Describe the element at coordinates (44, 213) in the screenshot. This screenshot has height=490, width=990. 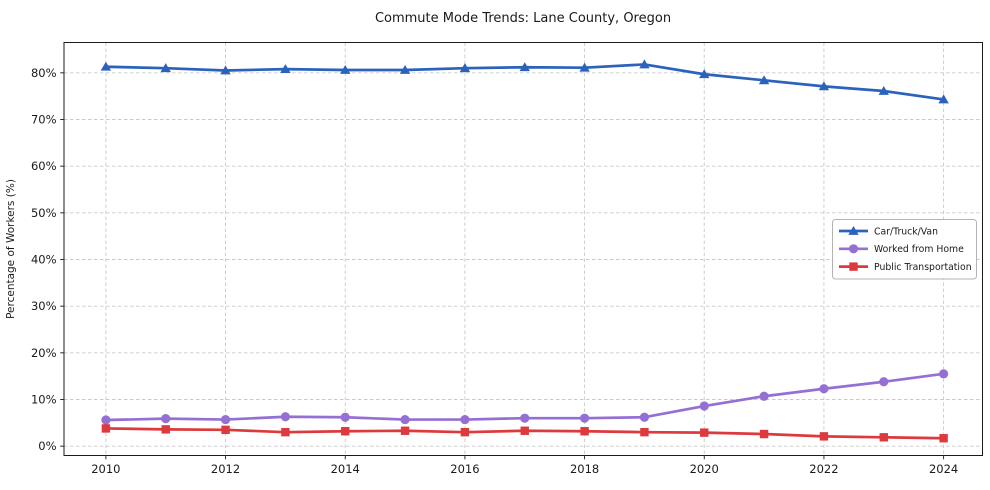
I see `y-tick-label: 50%` at that location.